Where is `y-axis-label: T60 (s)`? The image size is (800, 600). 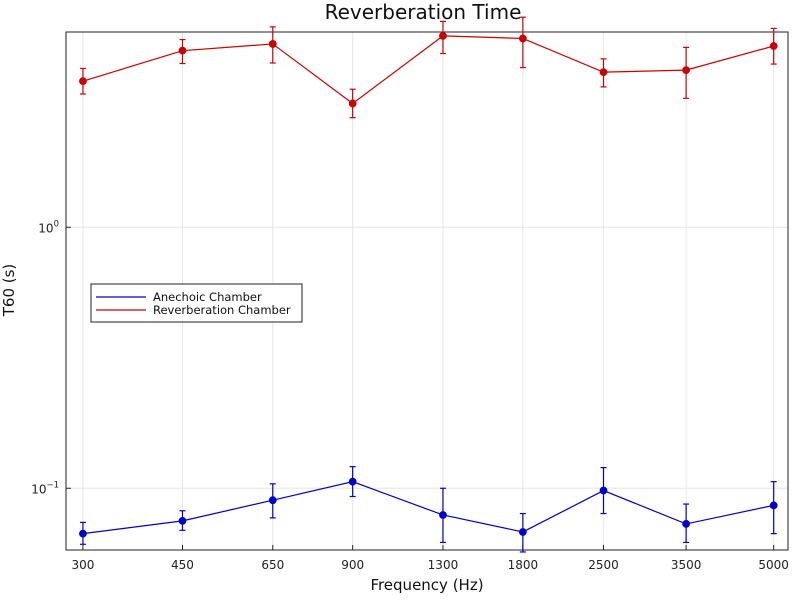
y-axis-label: T60 (s) is located at coordinates (9, 291).